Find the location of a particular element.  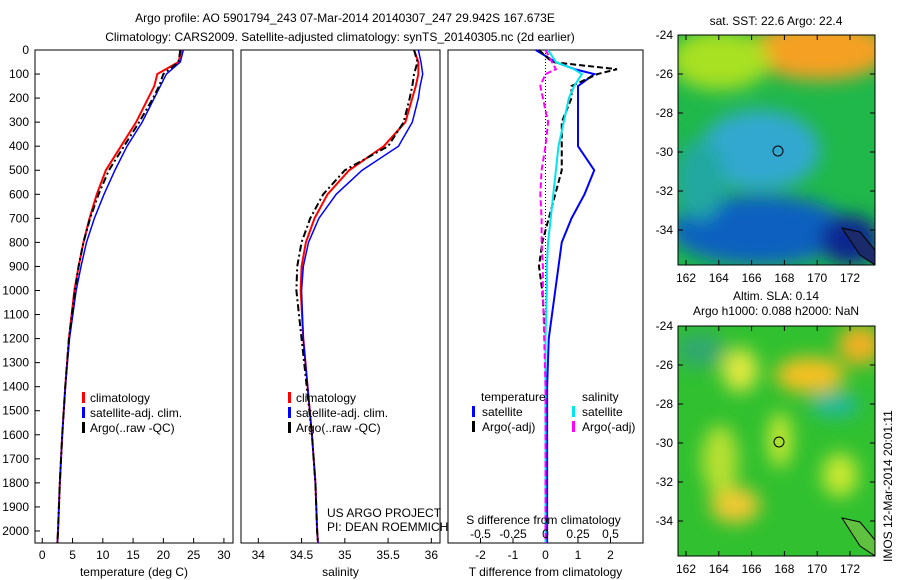

sla-map-frame is located at coordinates (776, 441).